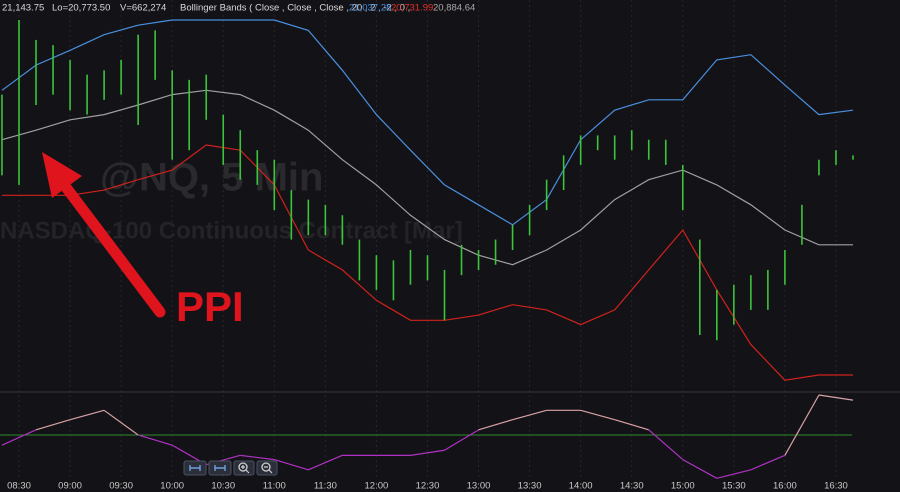 Image resolution: width=900 pixels, height=492 pixels. I want to click on x-tick-label: 14:30, so click(632, 486).